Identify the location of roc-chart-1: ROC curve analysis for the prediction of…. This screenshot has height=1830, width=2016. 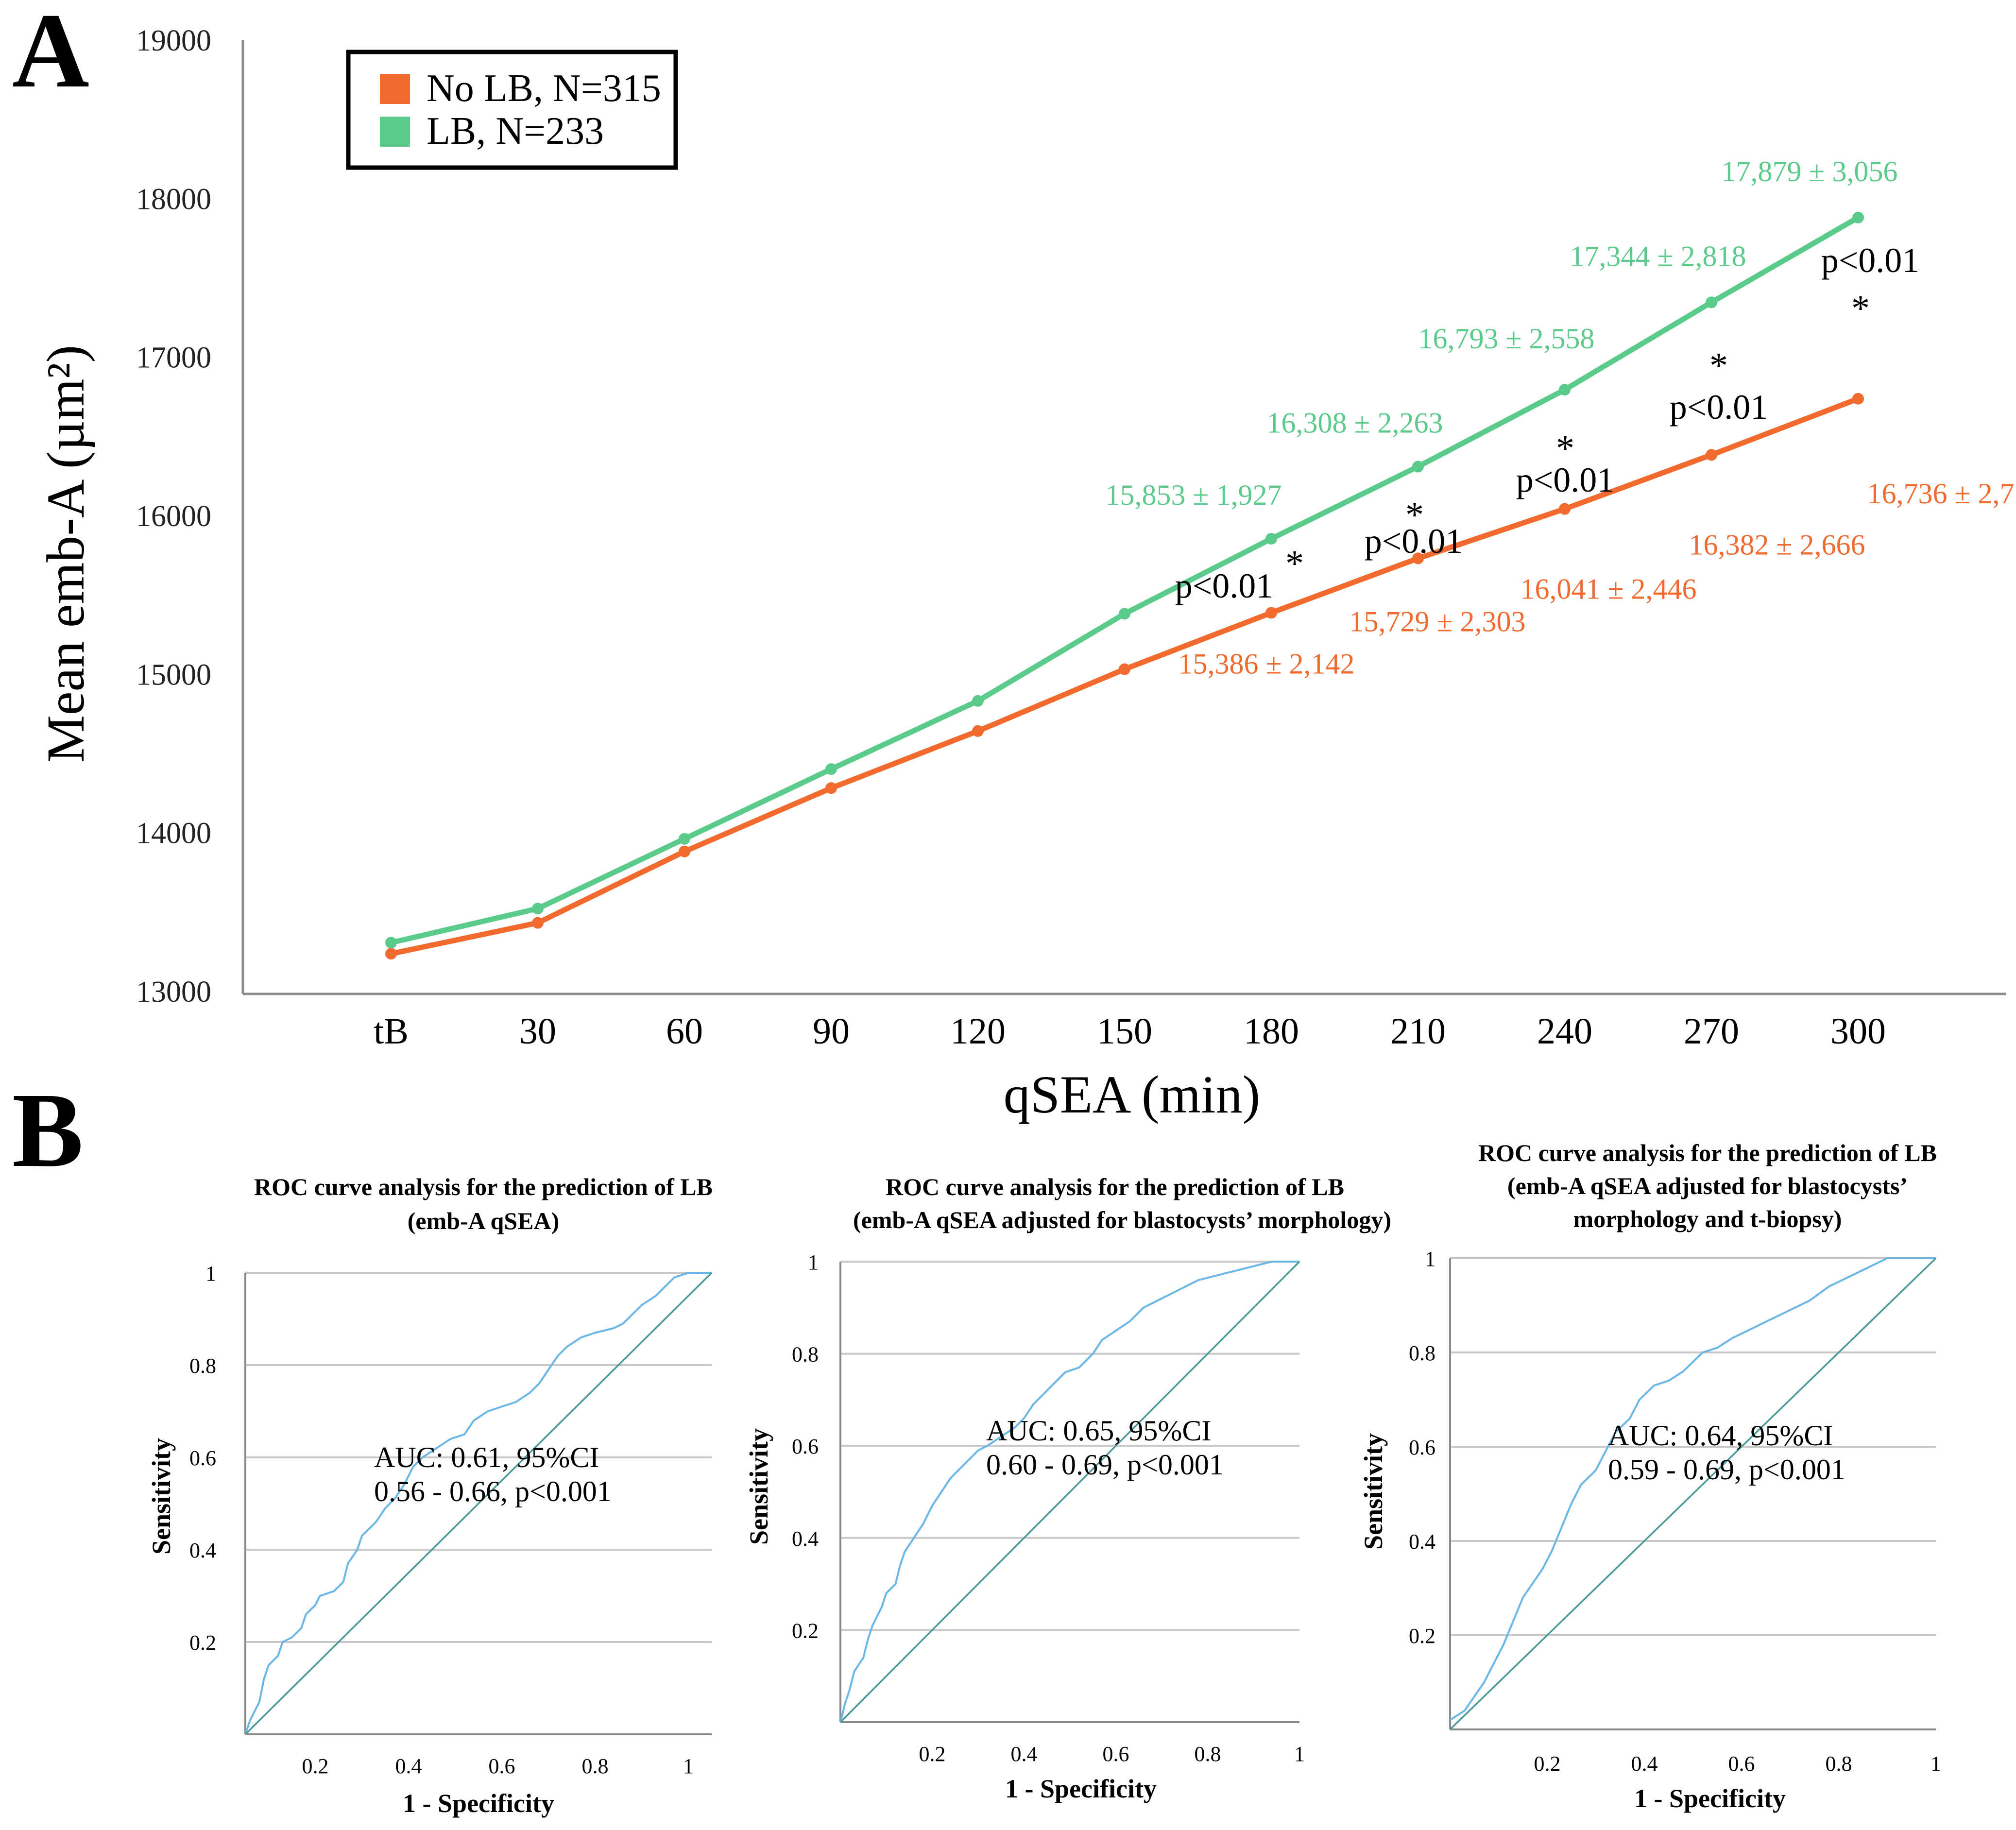
(430, 1495).